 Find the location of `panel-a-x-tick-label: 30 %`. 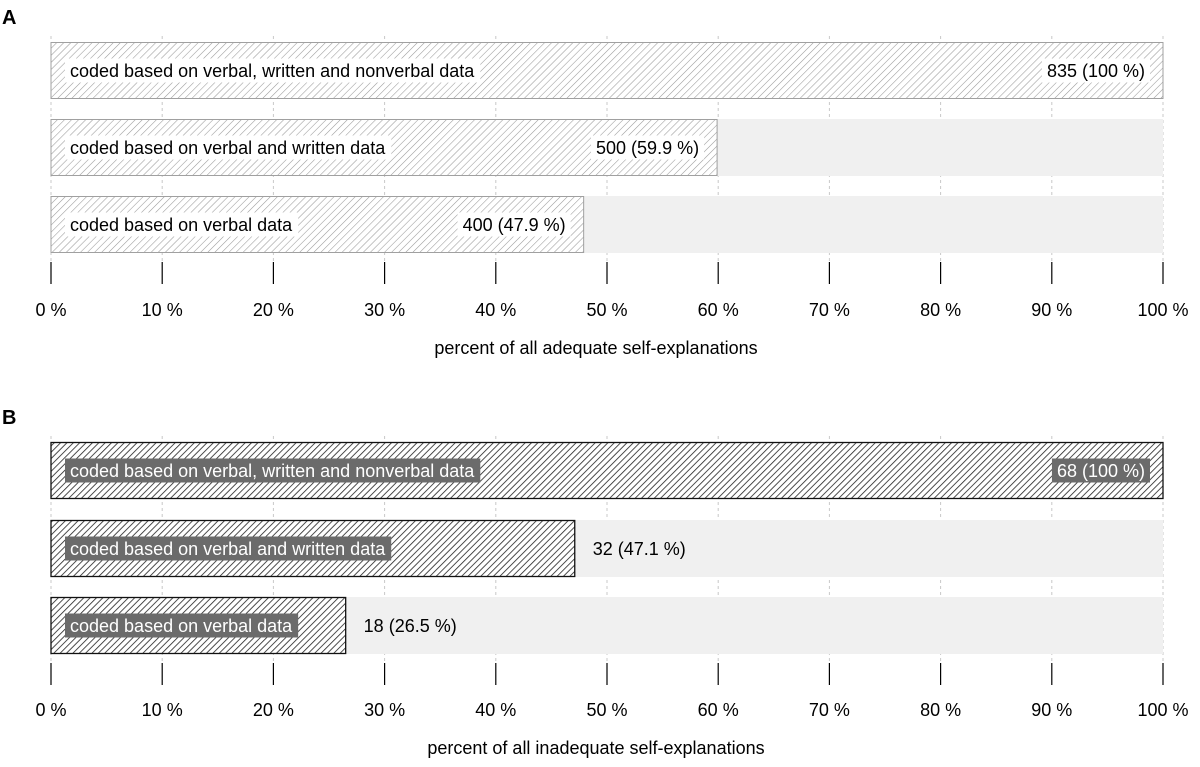

panel-a-x-tick-label: 30 % is located at coordinates (384, 310).